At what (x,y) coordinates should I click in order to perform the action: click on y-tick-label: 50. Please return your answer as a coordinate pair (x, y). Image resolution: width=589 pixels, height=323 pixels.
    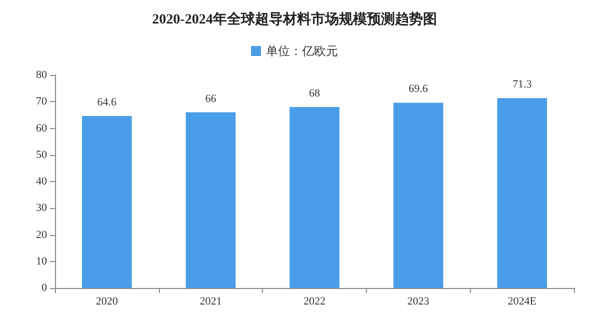
    Looking at the image, I should click on (42, 154).